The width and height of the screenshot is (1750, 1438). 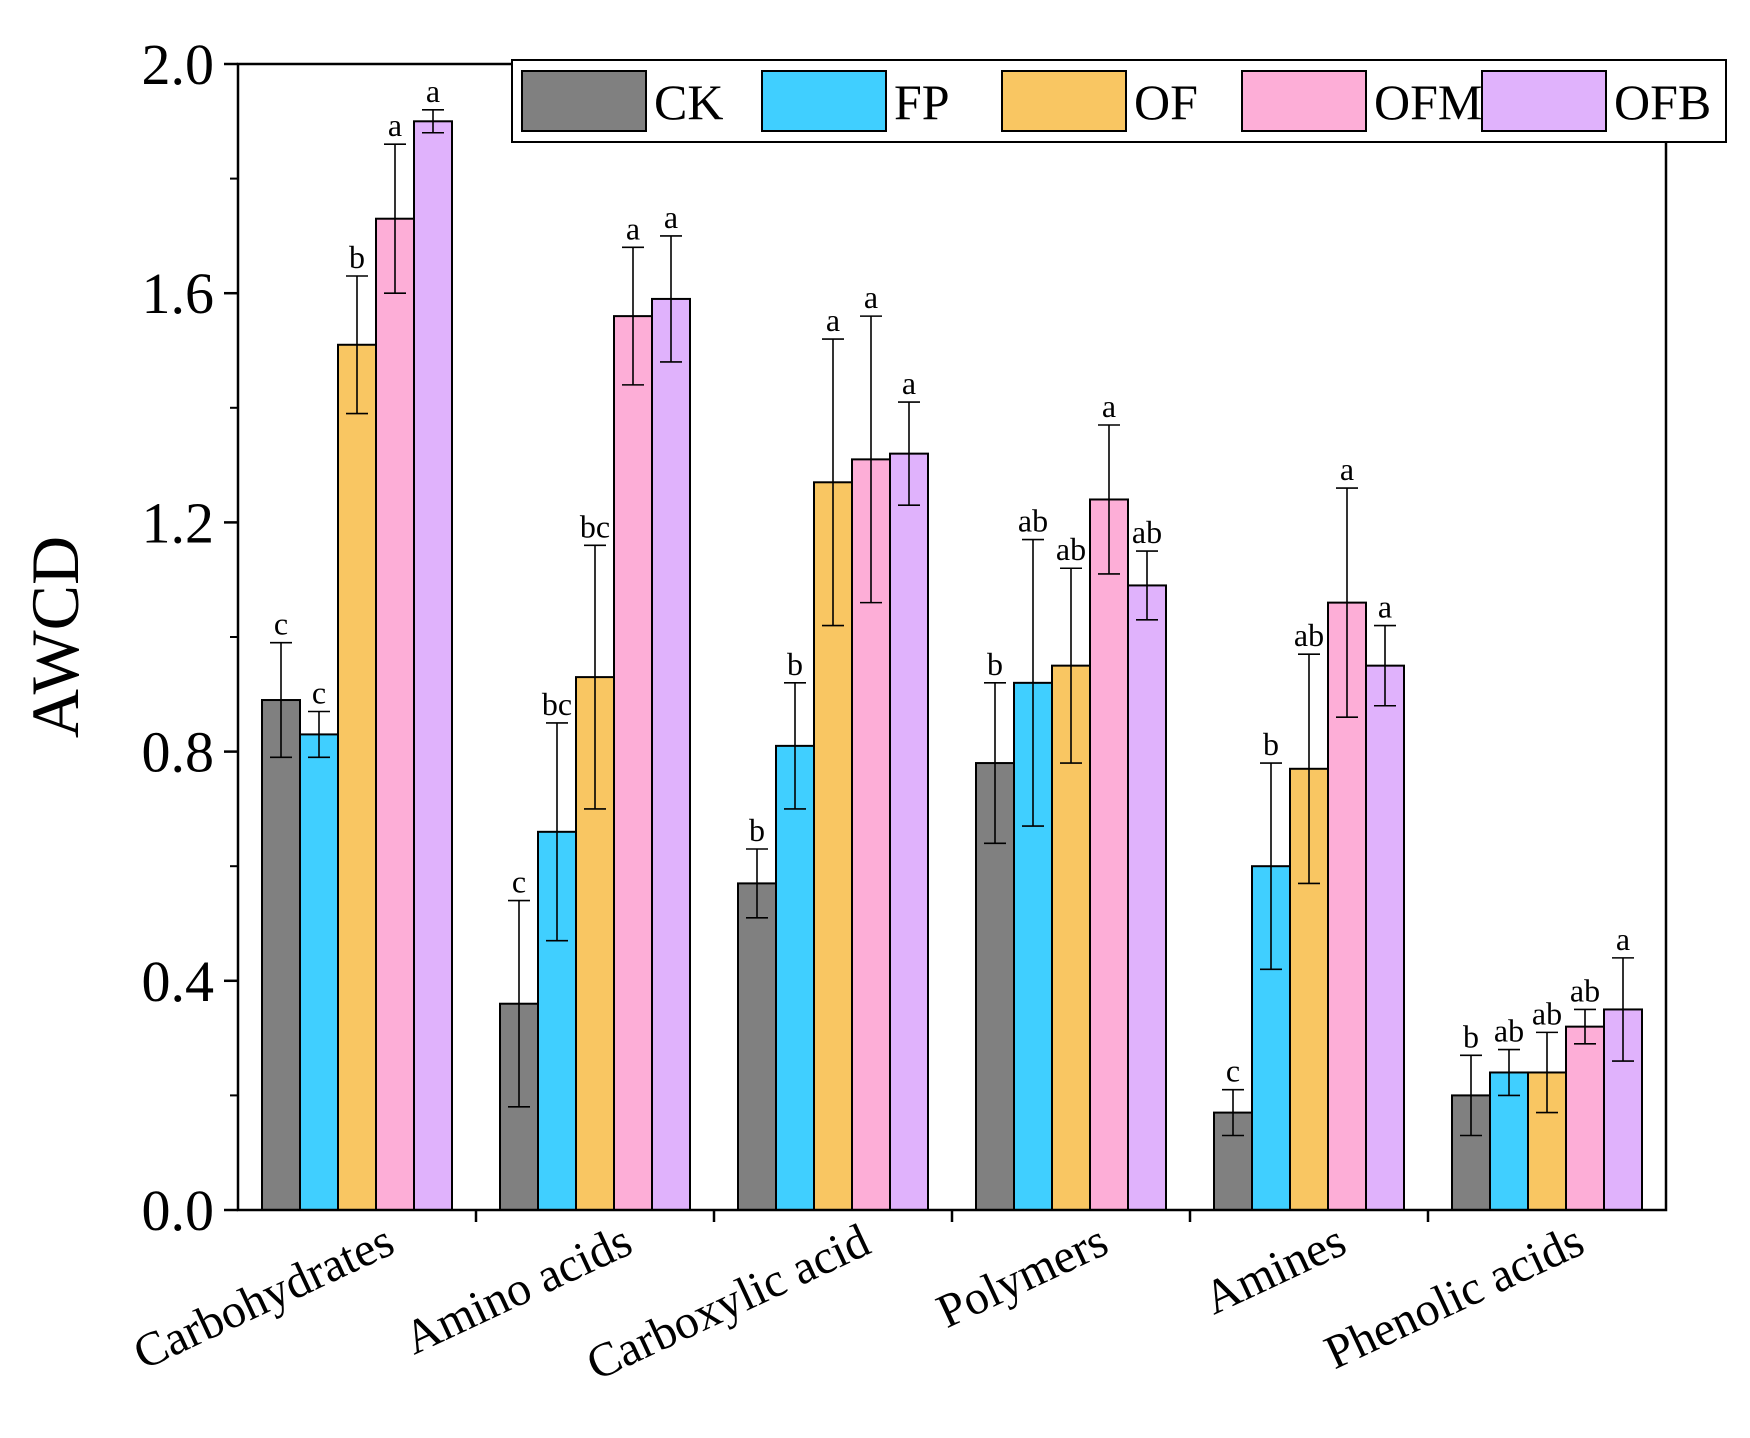 What do you see at coordinates (824, 101) in the screenshot?
I see `legend-swatch-fp` at bounding box center [824, 101].